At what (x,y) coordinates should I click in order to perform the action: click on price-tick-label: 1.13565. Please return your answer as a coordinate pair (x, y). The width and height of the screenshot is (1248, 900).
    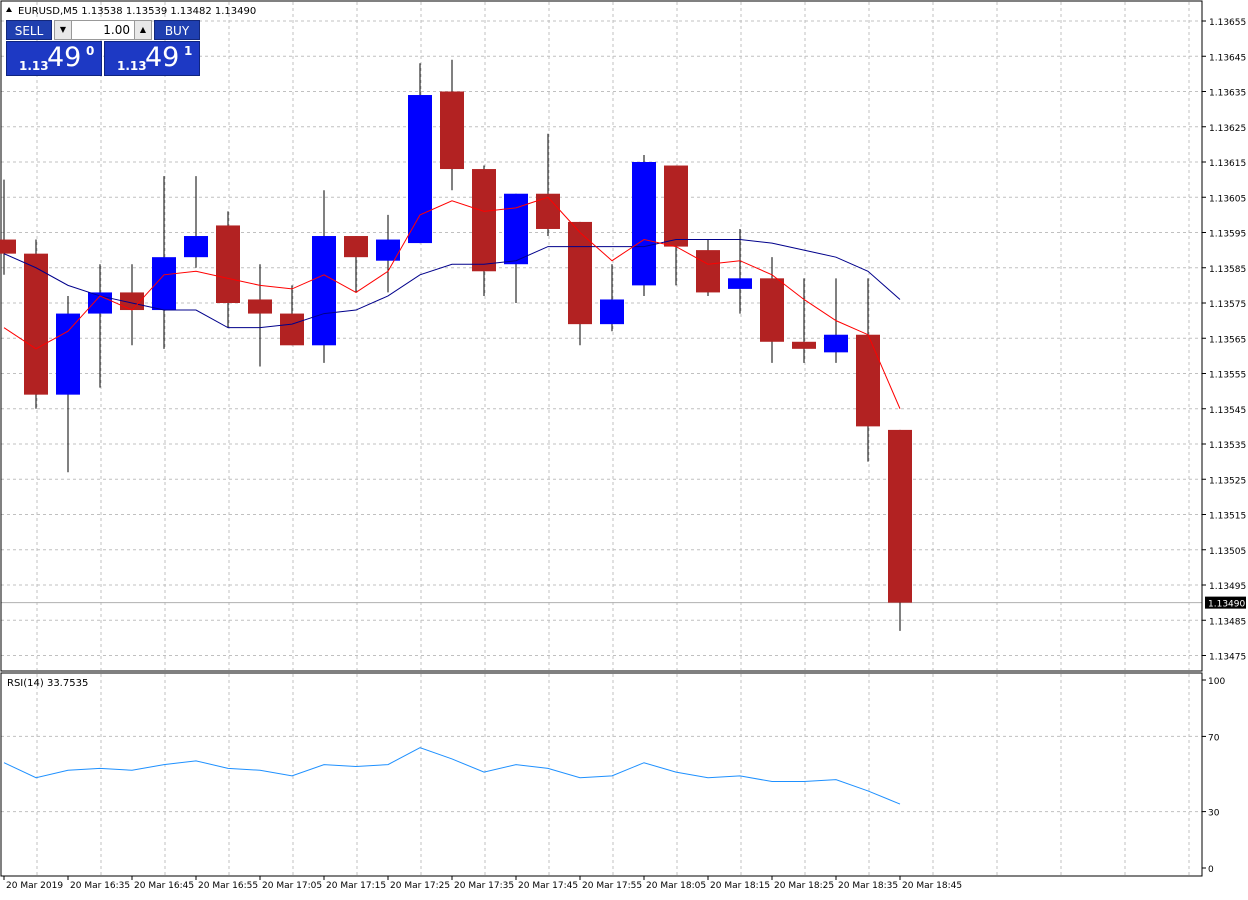
    Looking at the image, I should click on (1227, 340).